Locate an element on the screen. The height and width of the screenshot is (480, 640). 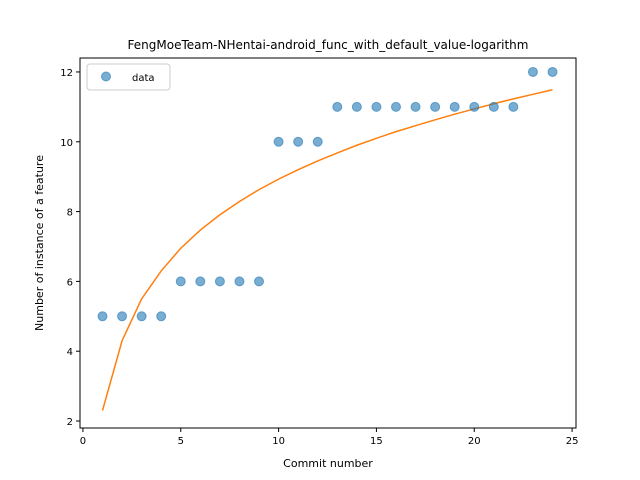
y-tick-label: 10 is located at coordinates (66, 143).